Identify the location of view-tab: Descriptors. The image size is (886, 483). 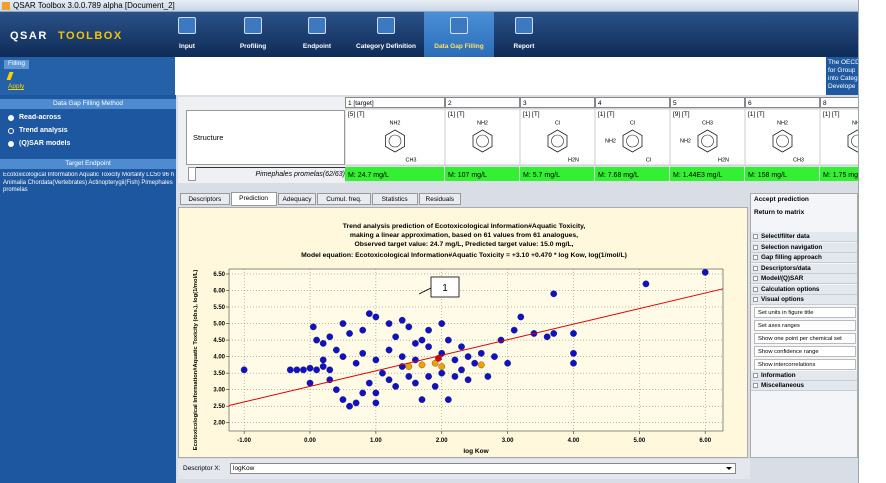
(205, 199).